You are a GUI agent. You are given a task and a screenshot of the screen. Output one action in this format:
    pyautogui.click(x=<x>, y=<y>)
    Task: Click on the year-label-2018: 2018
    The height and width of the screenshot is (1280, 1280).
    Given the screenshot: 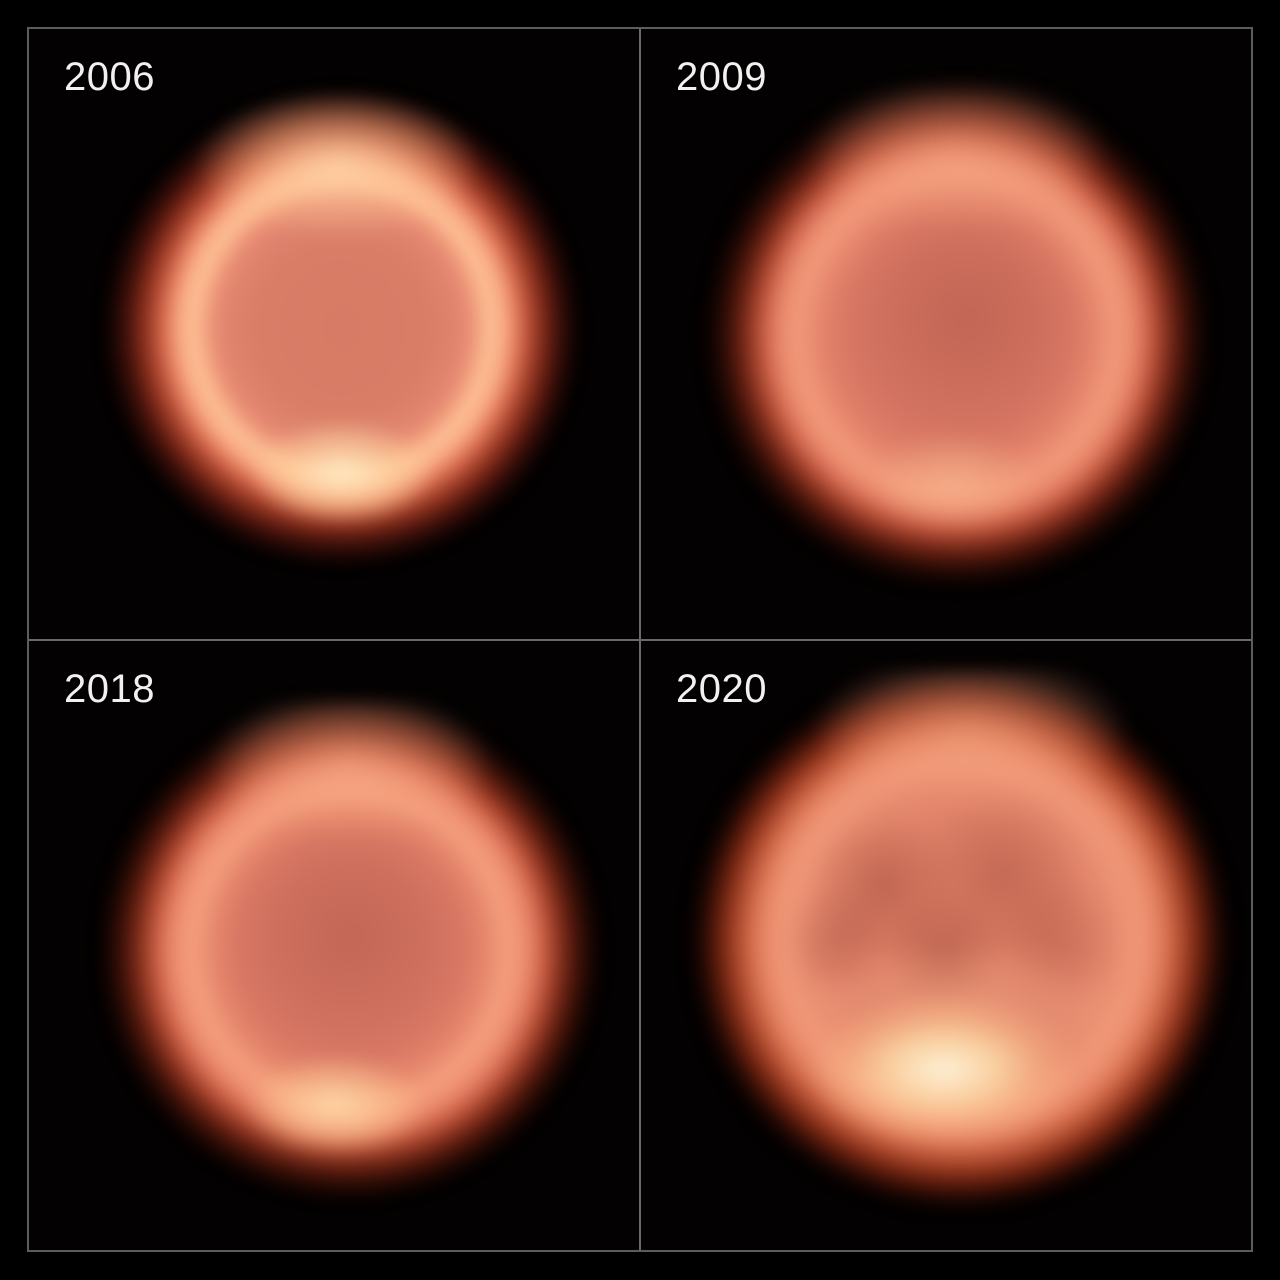 What is the action you would take?
    pyautogui.click(x=109, y=688)
    